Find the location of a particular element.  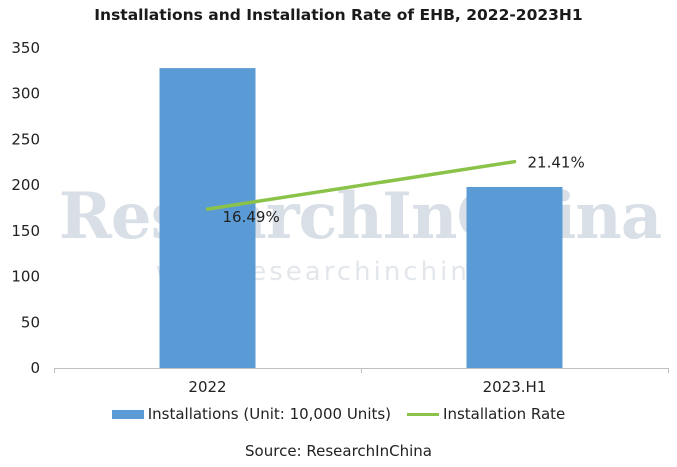

legend-label-installations: Installations (Unit: 10,000 Units) is located at coordinates (269, 414).